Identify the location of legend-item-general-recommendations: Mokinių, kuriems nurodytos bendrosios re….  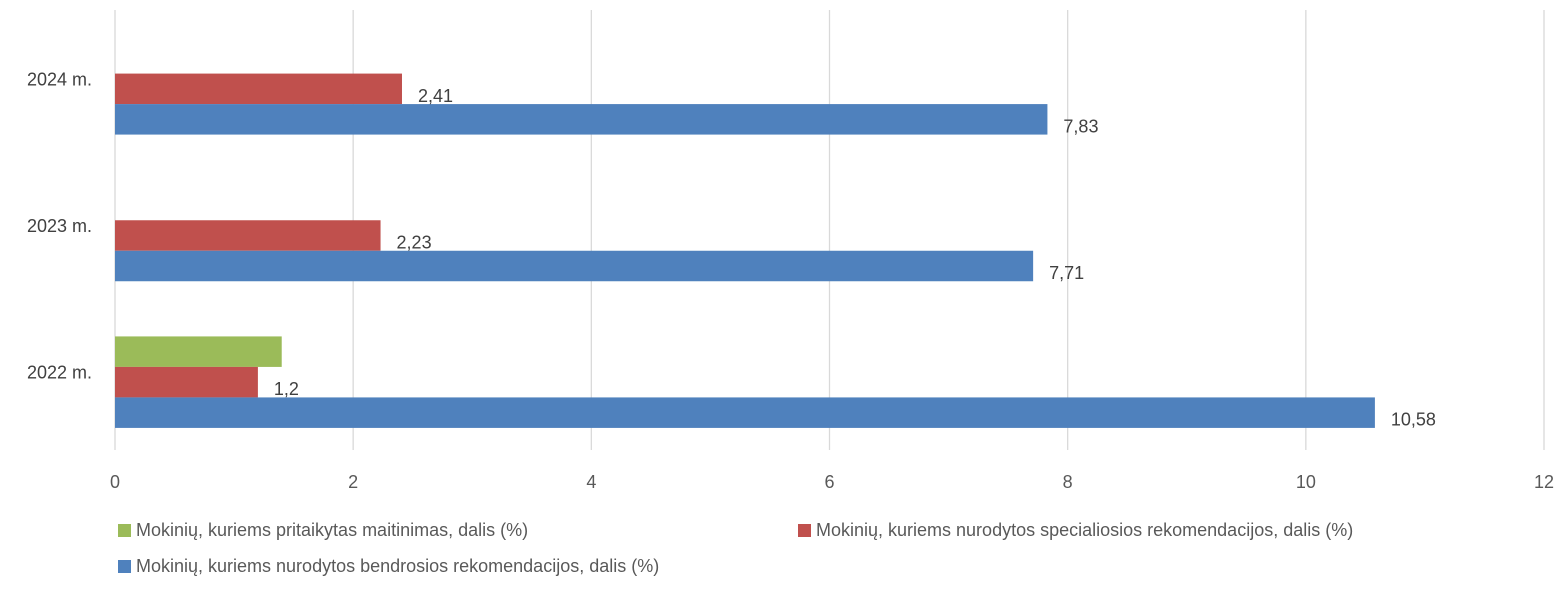
(388, 566).